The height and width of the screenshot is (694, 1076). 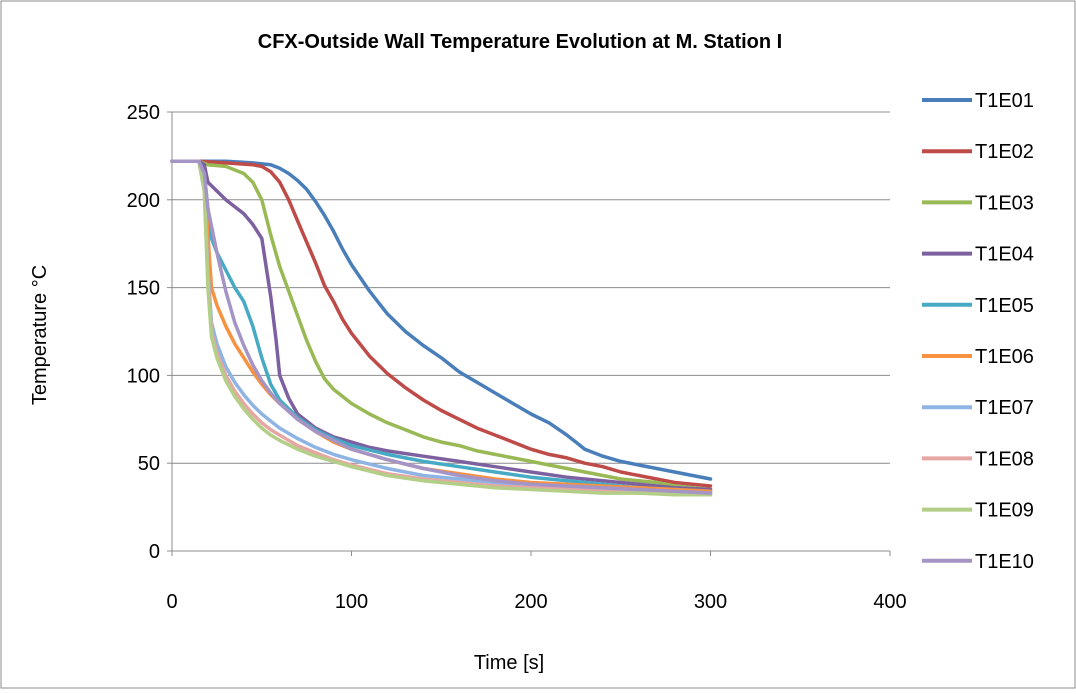 I want to click on y-tick-label-100: 100, so click(x=143, y=376).